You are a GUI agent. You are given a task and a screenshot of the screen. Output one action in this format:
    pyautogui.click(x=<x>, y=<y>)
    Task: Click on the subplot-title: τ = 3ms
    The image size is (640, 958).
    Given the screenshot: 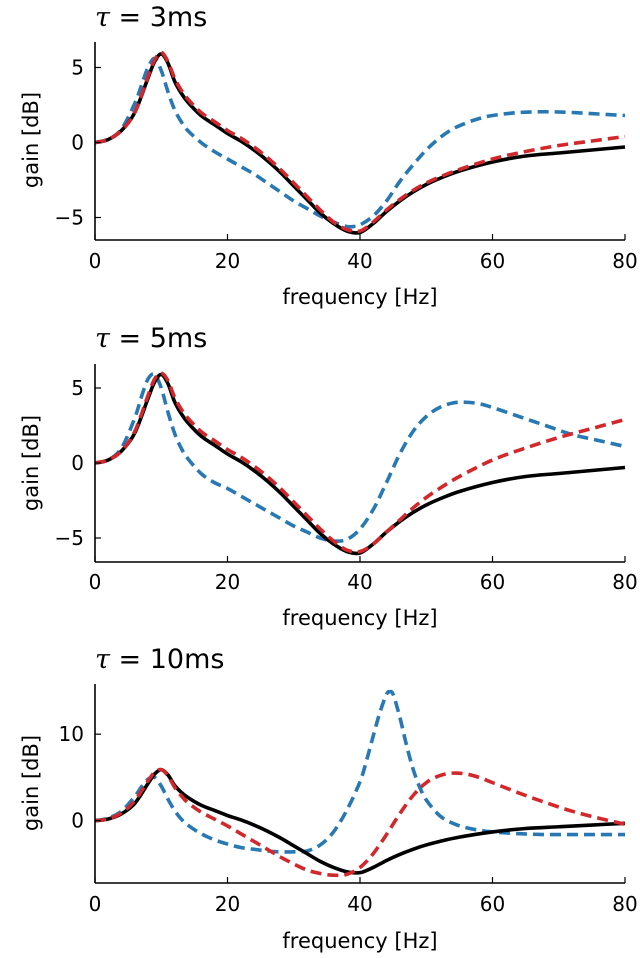 What is the action you would take?
    pyautogui.click(x=151, y=17)
    